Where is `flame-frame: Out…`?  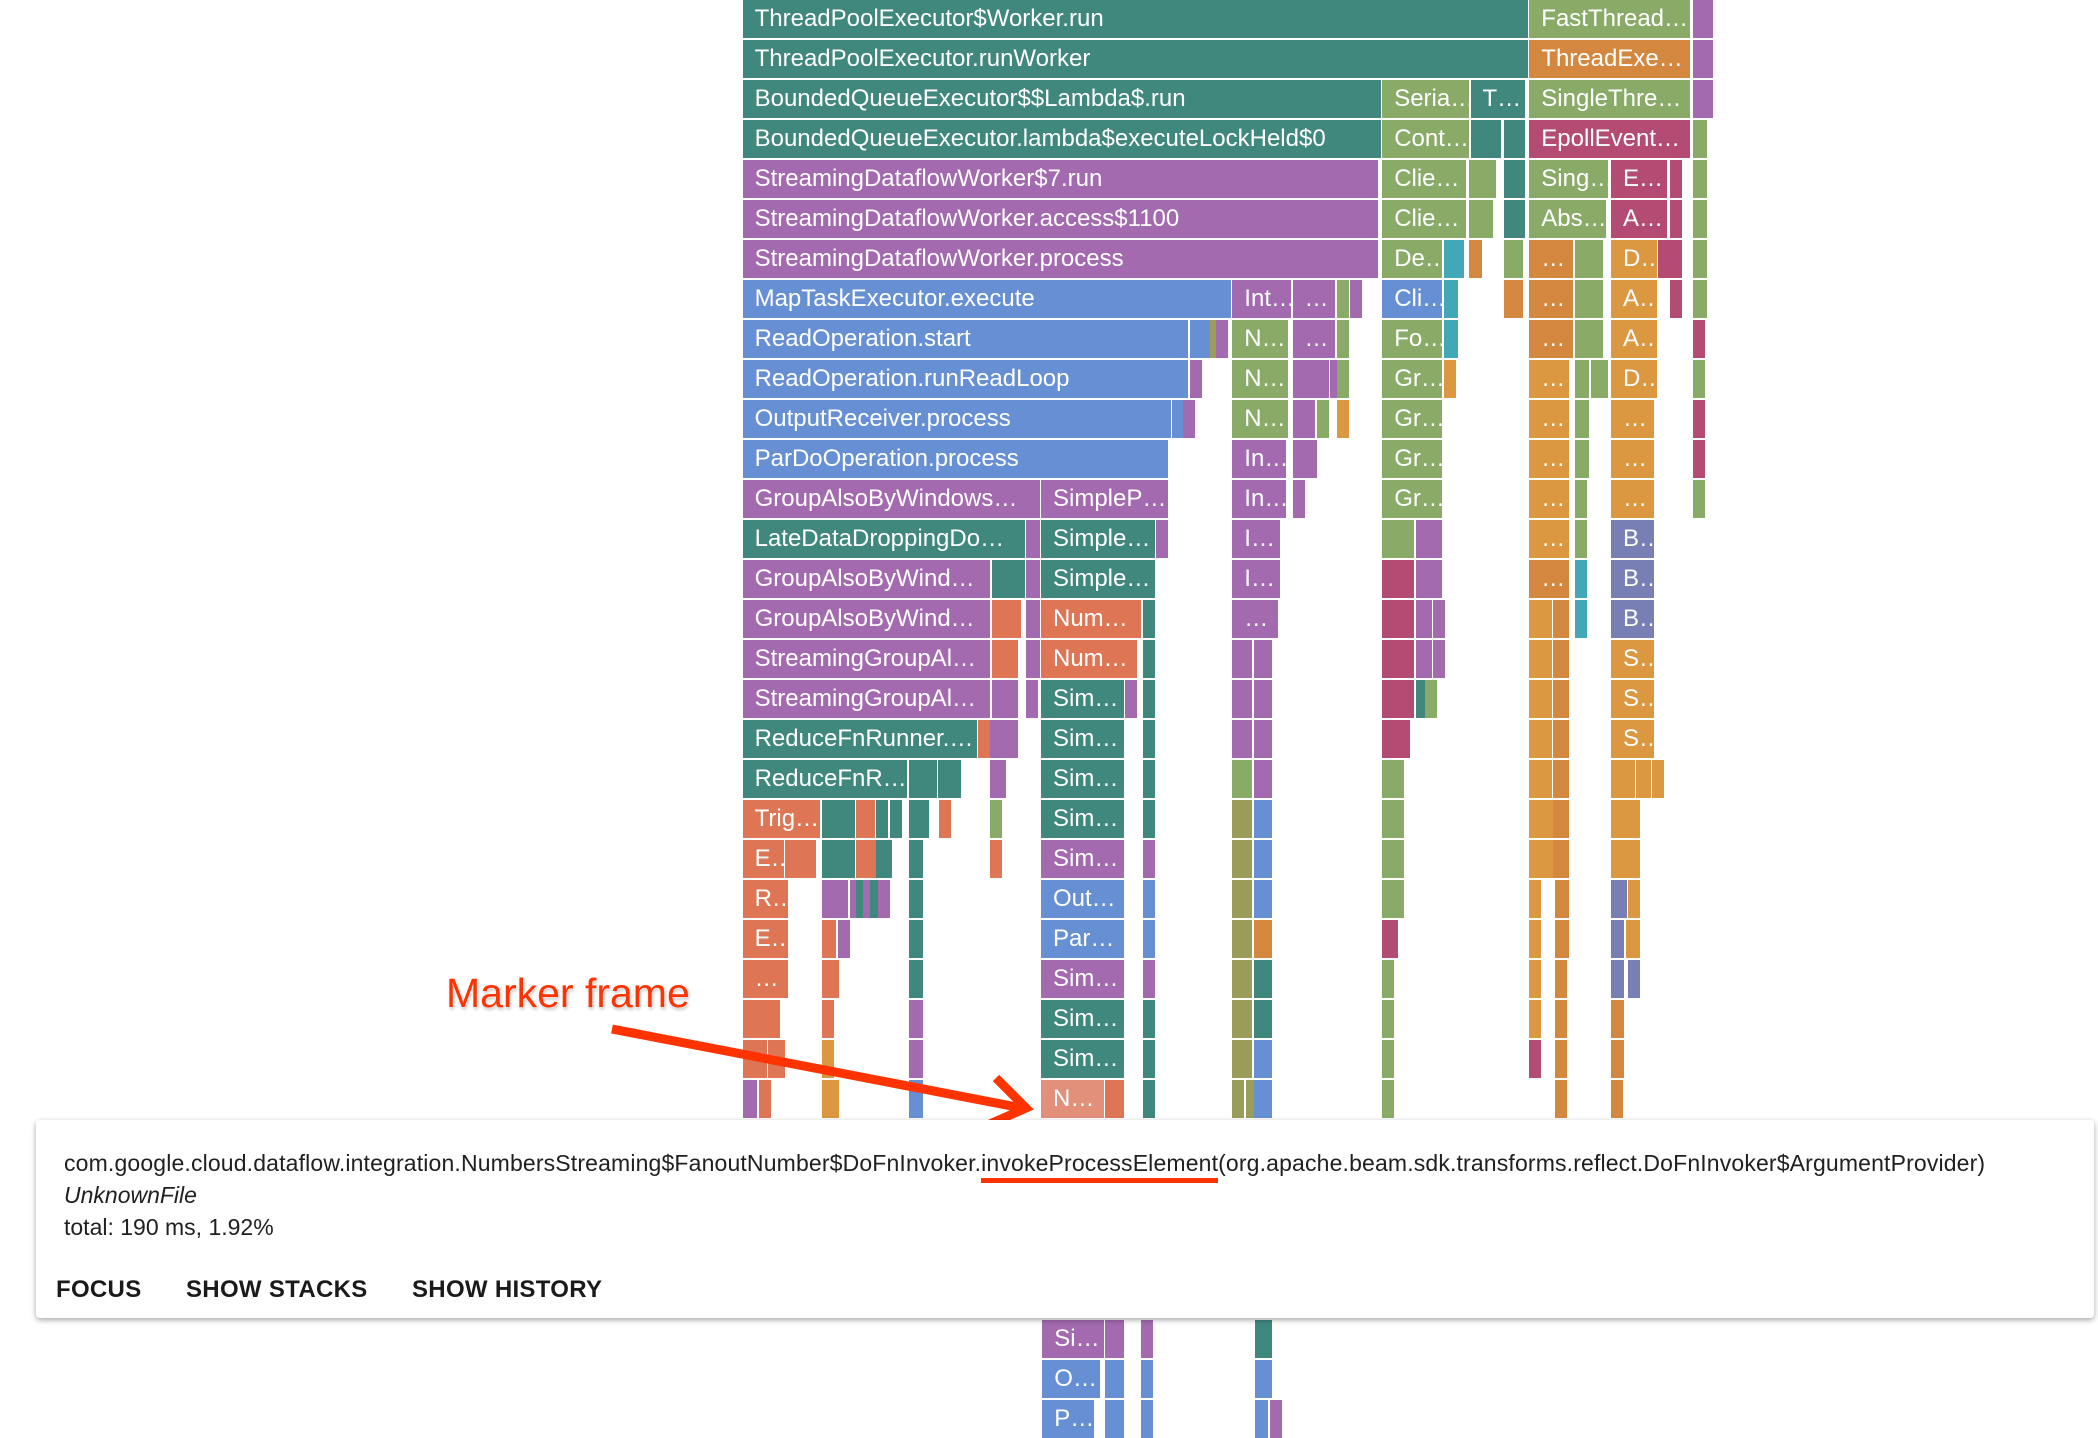 flame-frame: Out… is located at coordinates (1082, 899).